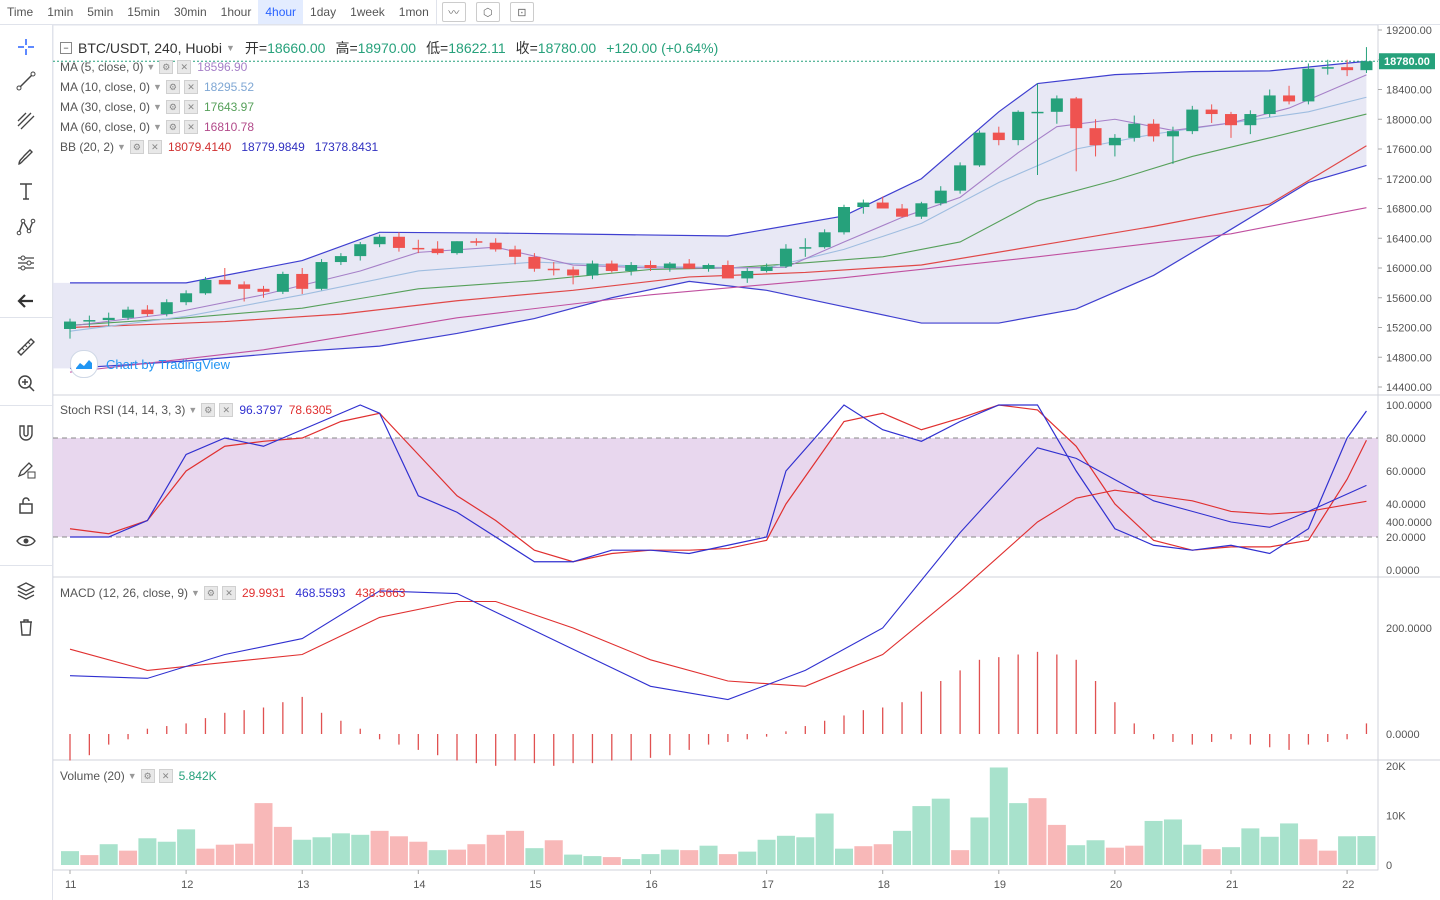  What do you see at coordinates (26, 469) in the screenshot?
I see `lock-draw-icon` at bounding box center [26, 469].